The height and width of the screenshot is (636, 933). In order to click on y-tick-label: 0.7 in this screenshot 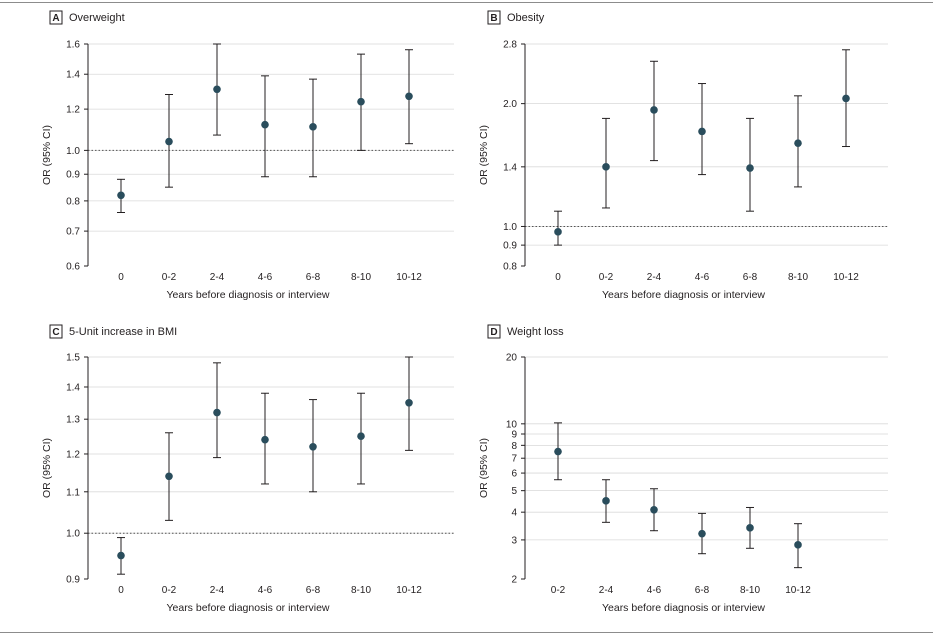, I will do `click(73, 232)`.